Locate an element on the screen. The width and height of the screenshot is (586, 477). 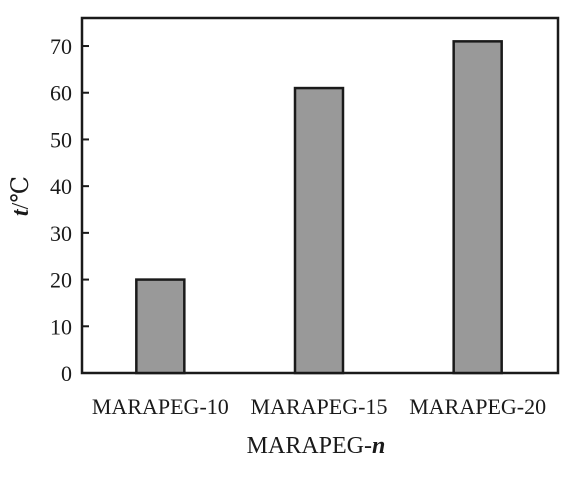
x-tick-label: MARAPEG-10 is located at coordinates (160, 406).